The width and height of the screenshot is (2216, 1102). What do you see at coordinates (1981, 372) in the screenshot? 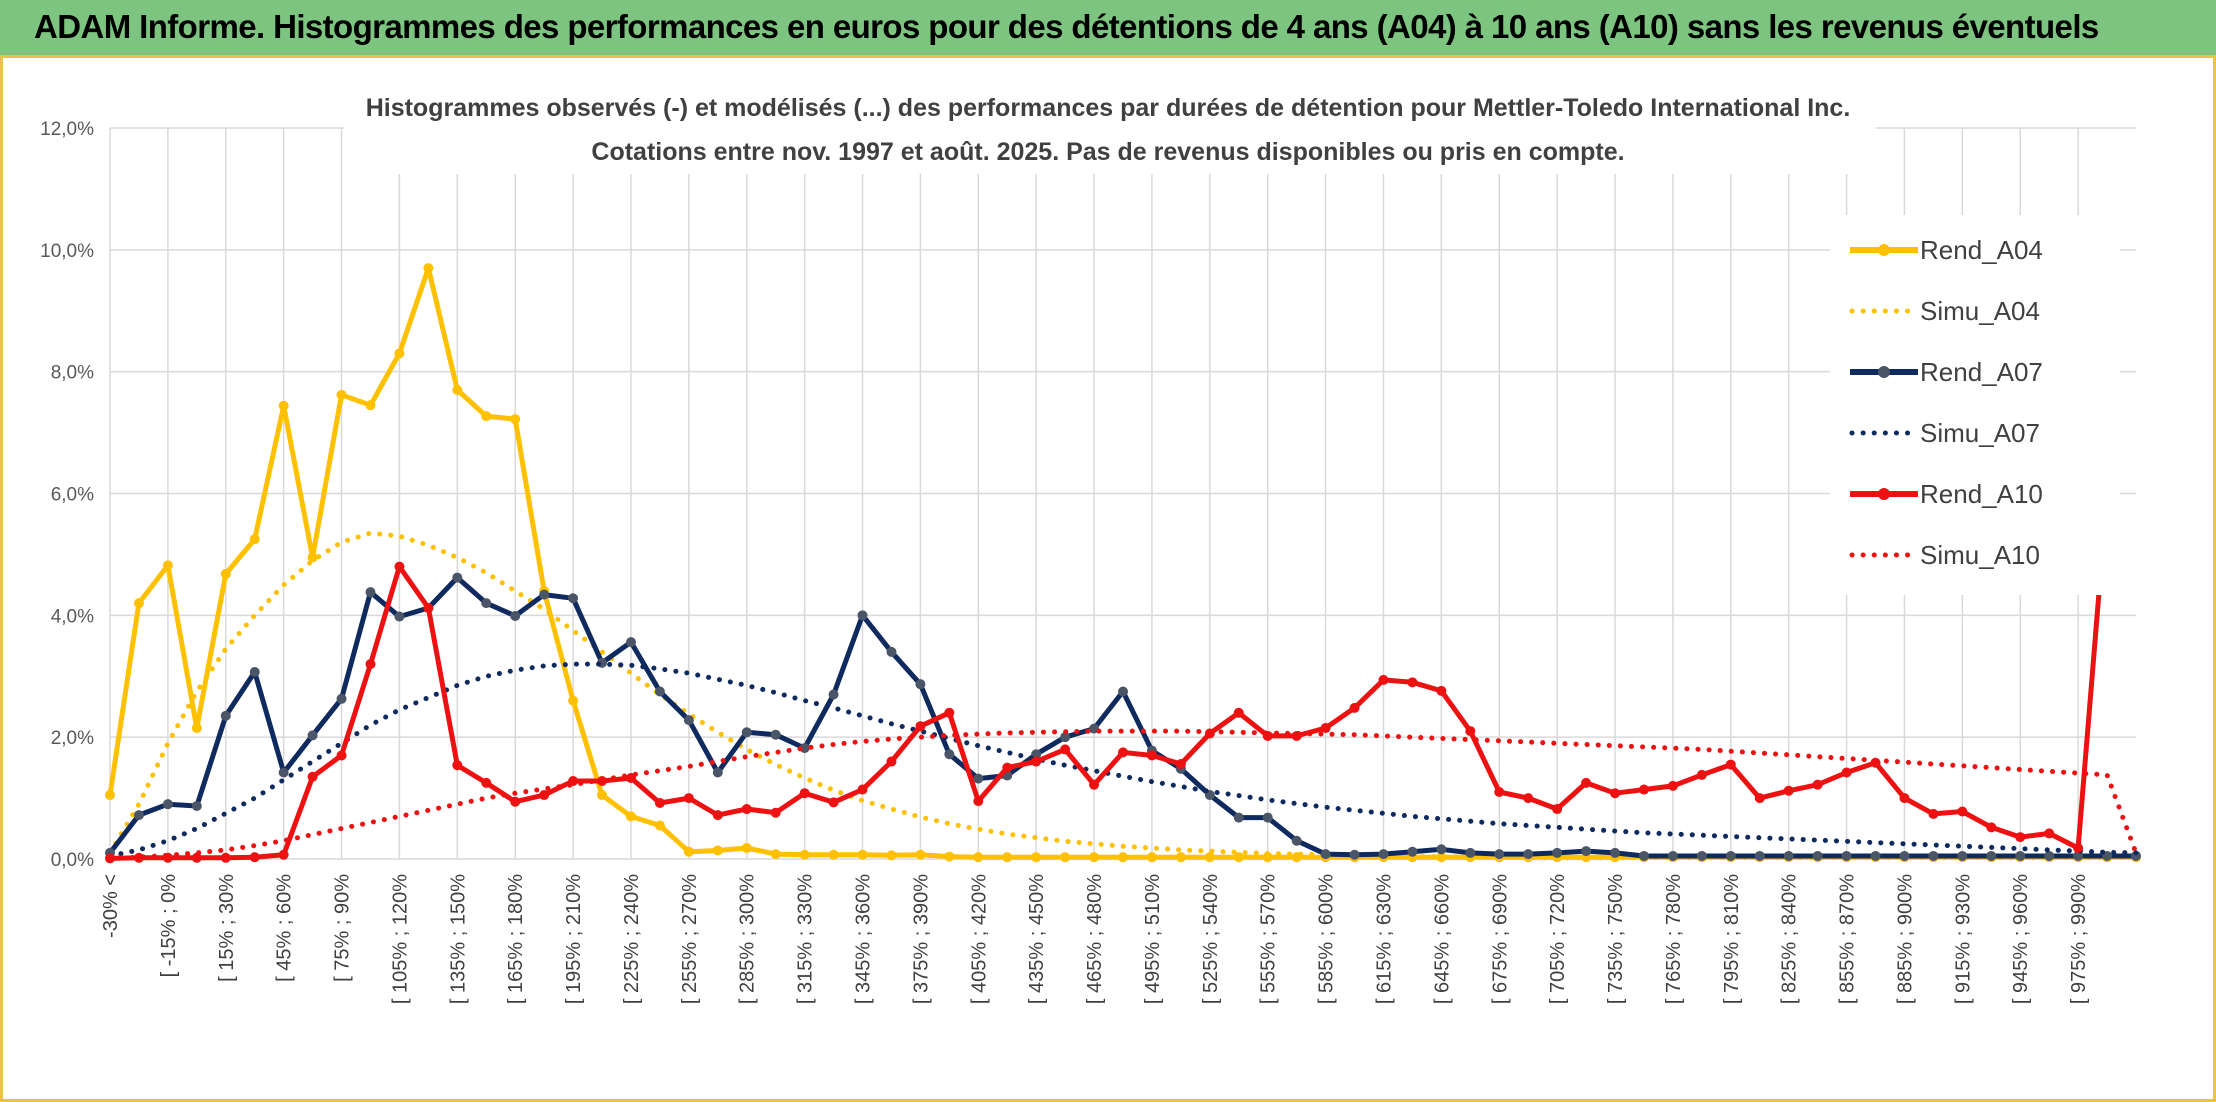
I see `legend-label-rend-a07: Rend_A07` at bounding box center [1981, 372].